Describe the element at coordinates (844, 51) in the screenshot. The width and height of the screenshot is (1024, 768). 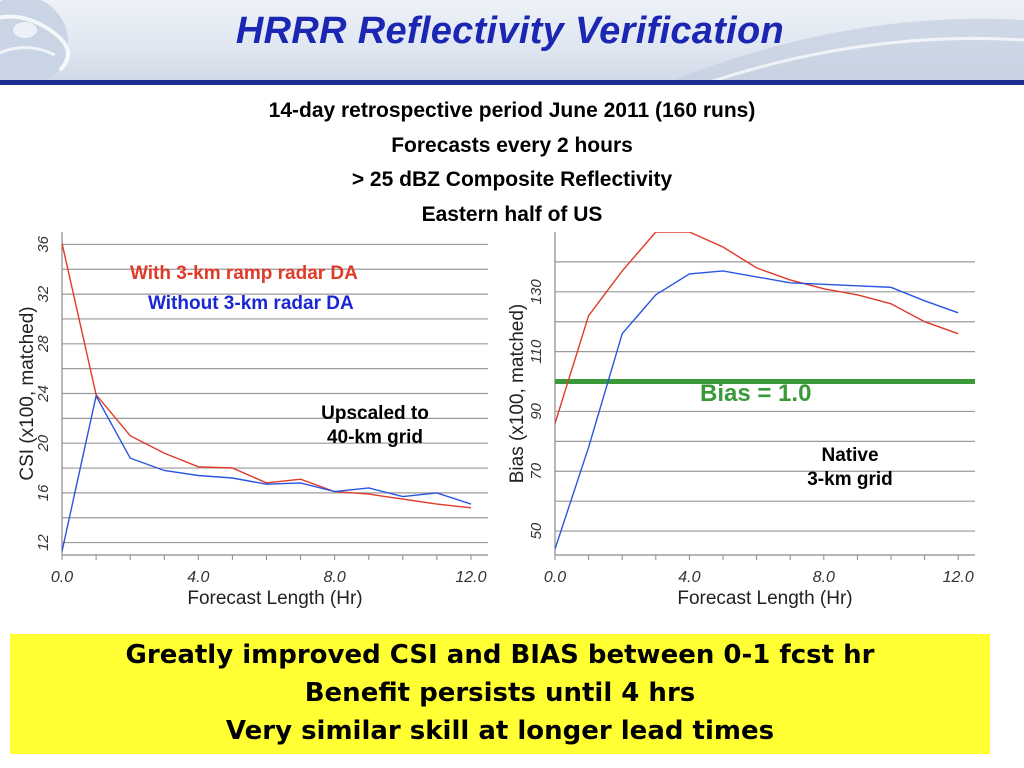
I see `header-swoosh-decoration` at that location.